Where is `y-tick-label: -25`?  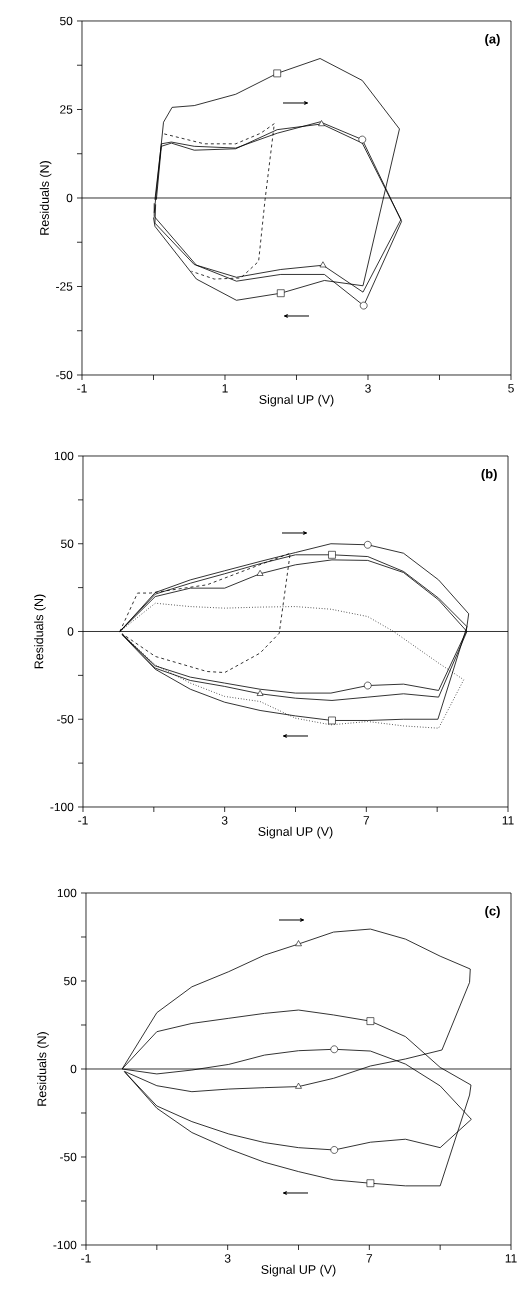
y-tick-label: -25 is located at coordinates (64, 286).